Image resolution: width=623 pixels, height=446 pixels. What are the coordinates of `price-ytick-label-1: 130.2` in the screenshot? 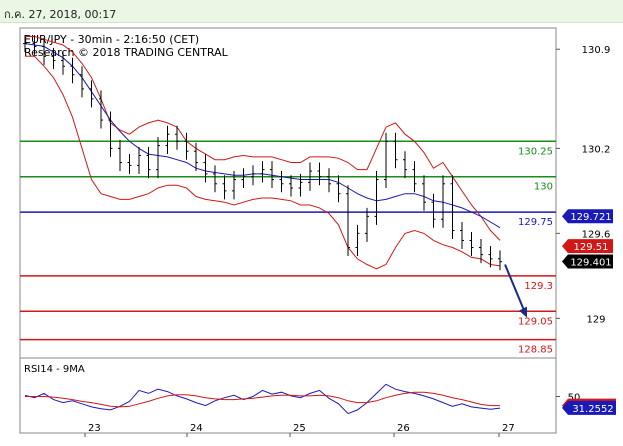 It's located at (596, 149).